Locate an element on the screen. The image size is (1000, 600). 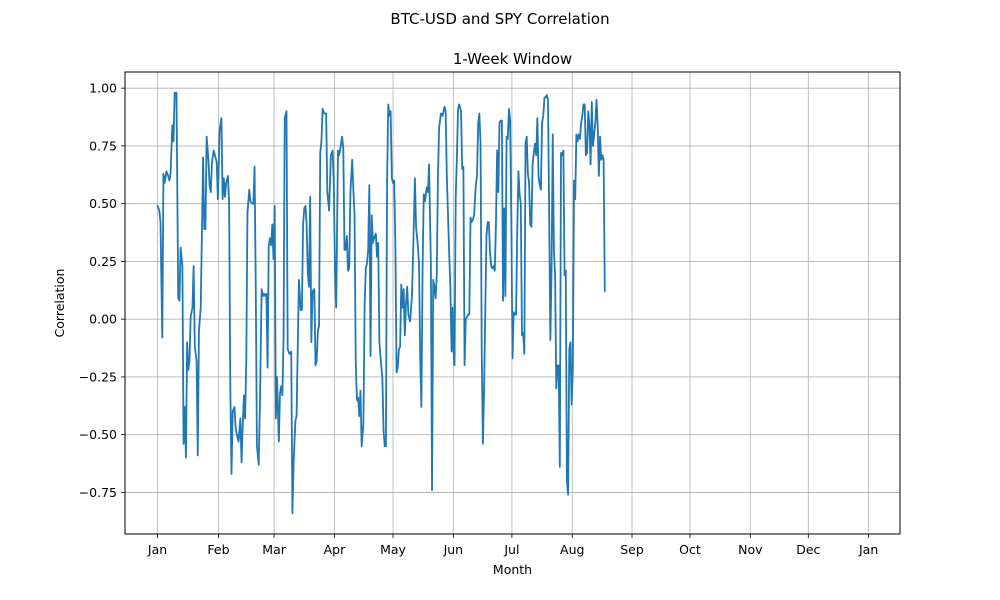
chart-title: 1-Week Window is located at coordinates (512, 59).